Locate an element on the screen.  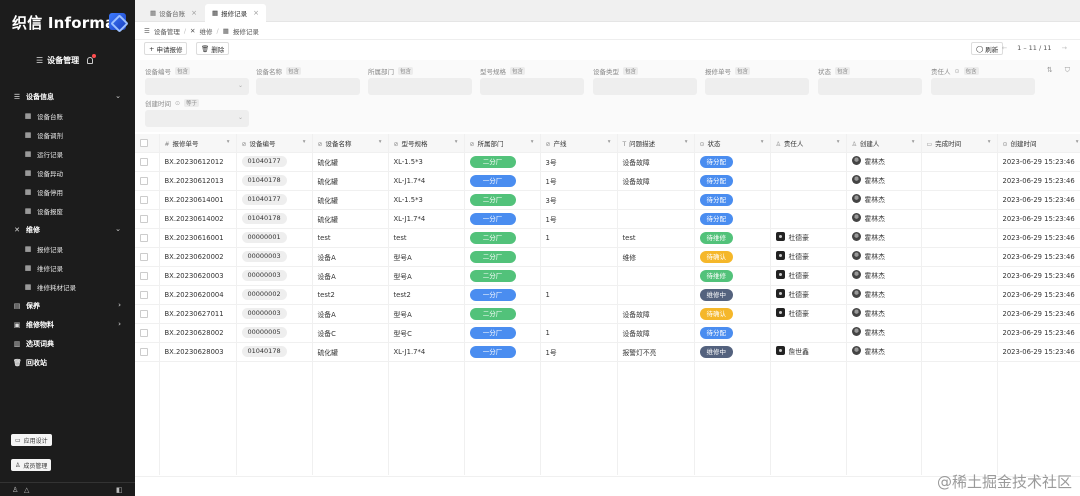
refresh-button: ◯ 刷新 is located at coordinates (987, 48).